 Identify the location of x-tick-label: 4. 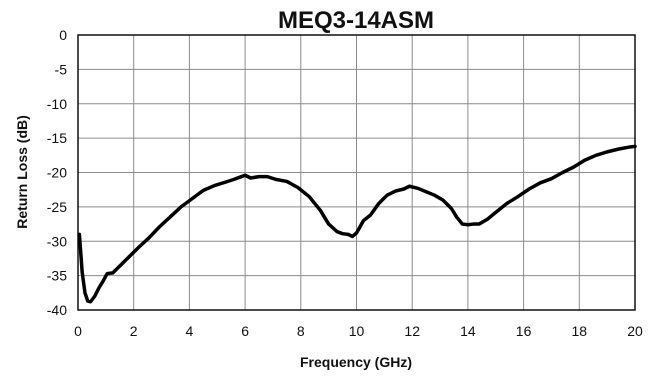
(190, 331).